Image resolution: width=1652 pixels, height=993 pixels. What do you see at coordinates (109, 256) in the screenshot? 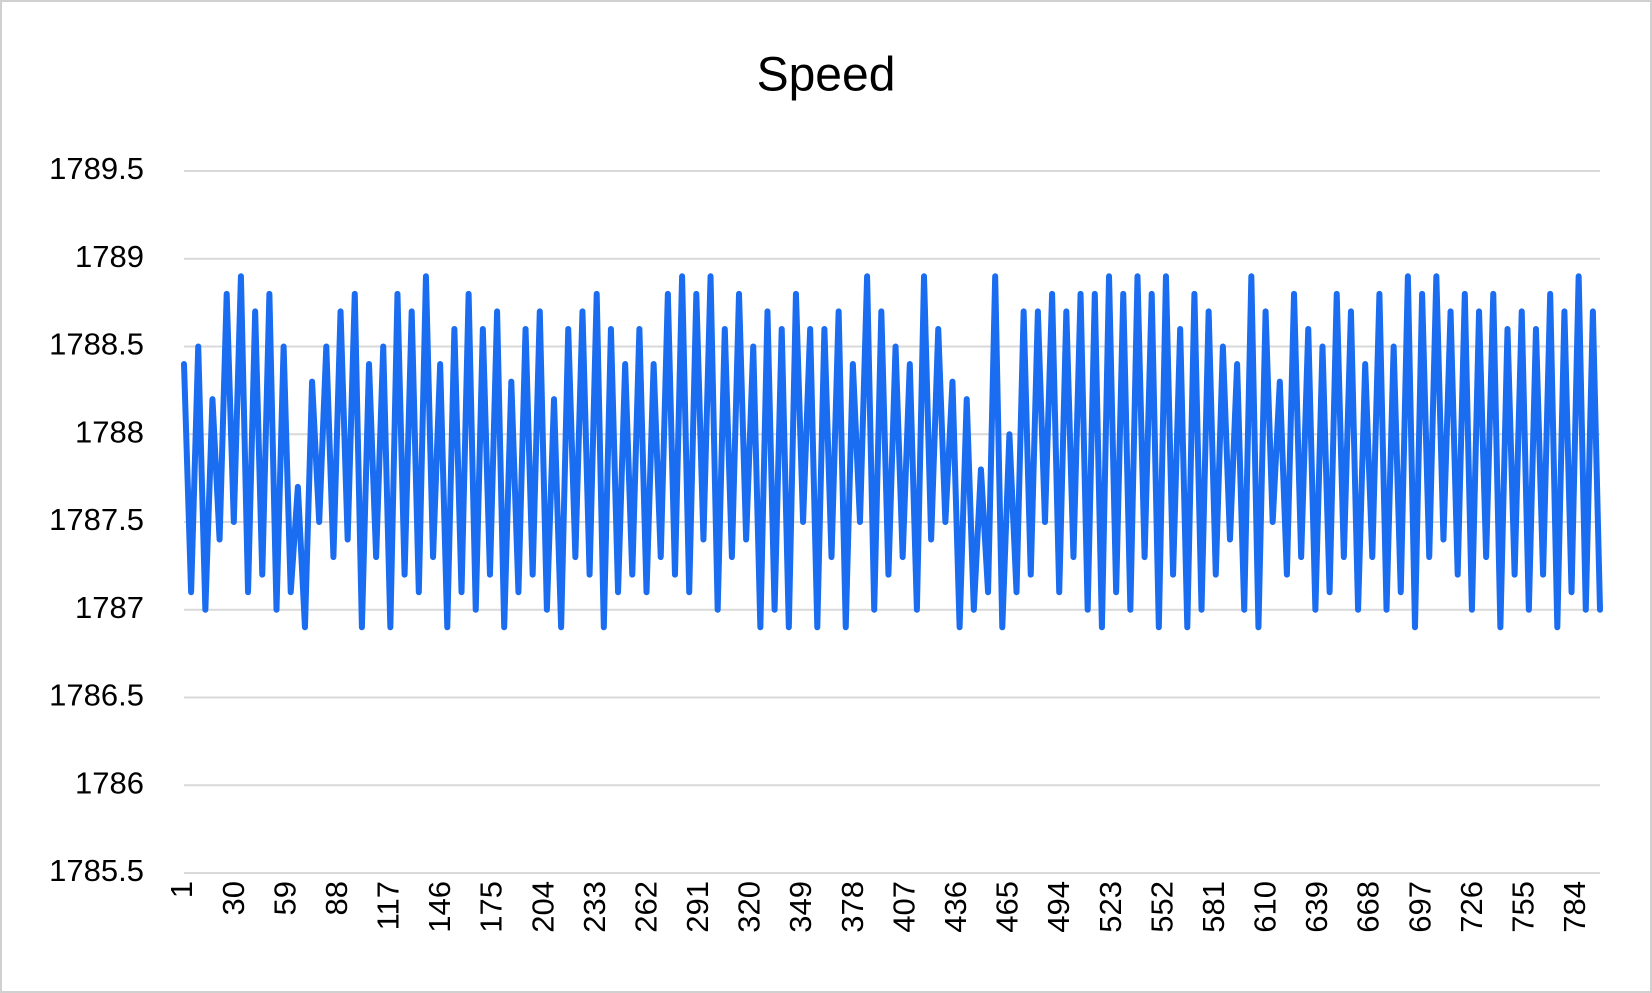
I see `y-tick-label: 1789` at bounding box center [109, 256].